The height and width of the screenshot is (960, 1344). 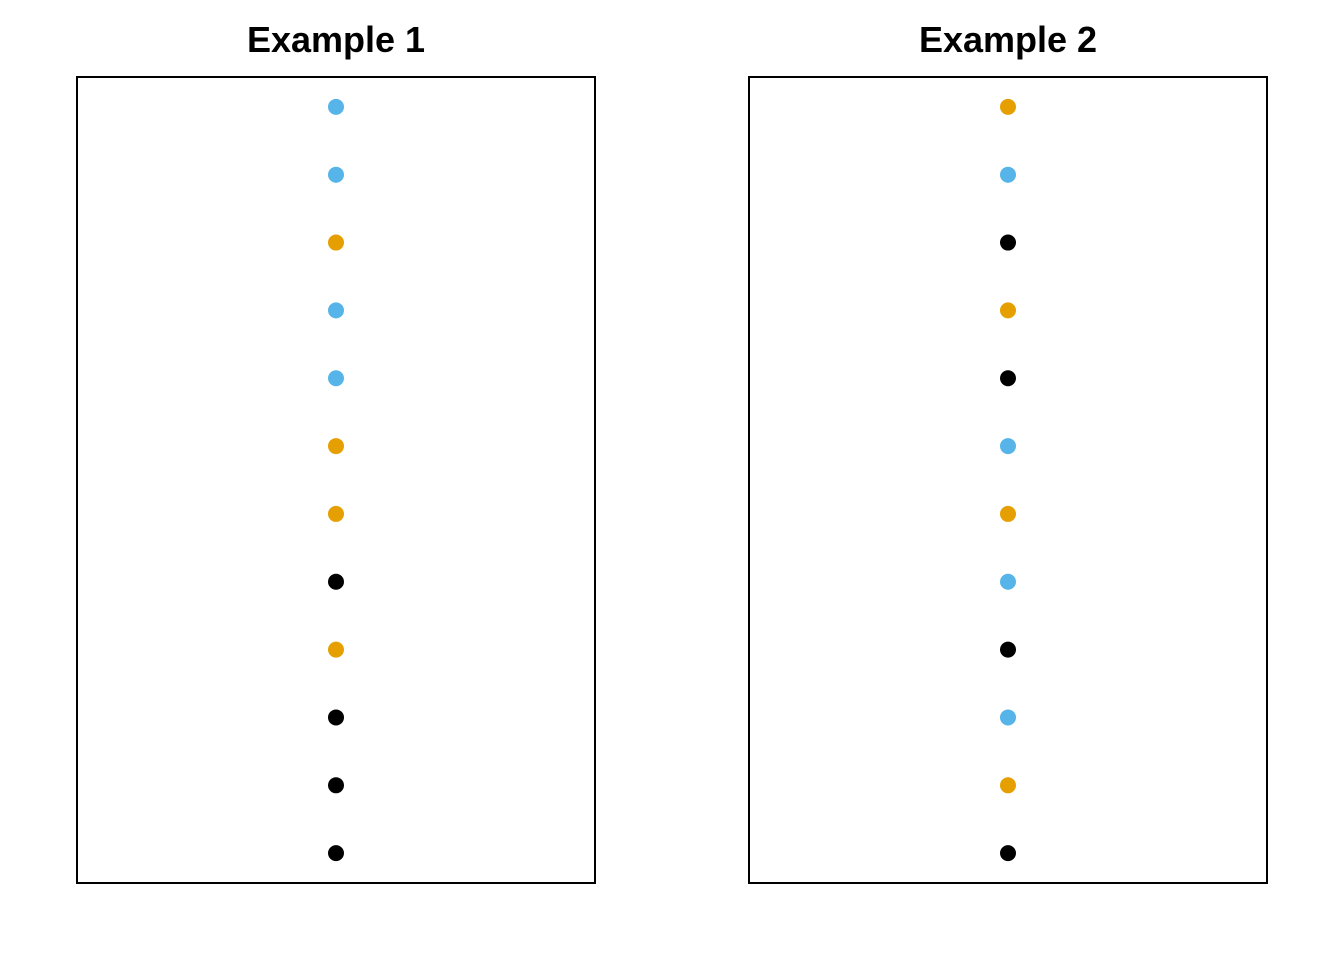 What do you see at coordinates (1008, 39) in the screenshot?
I see `panel-title: Example 2` at bounding box center [1008, 39].